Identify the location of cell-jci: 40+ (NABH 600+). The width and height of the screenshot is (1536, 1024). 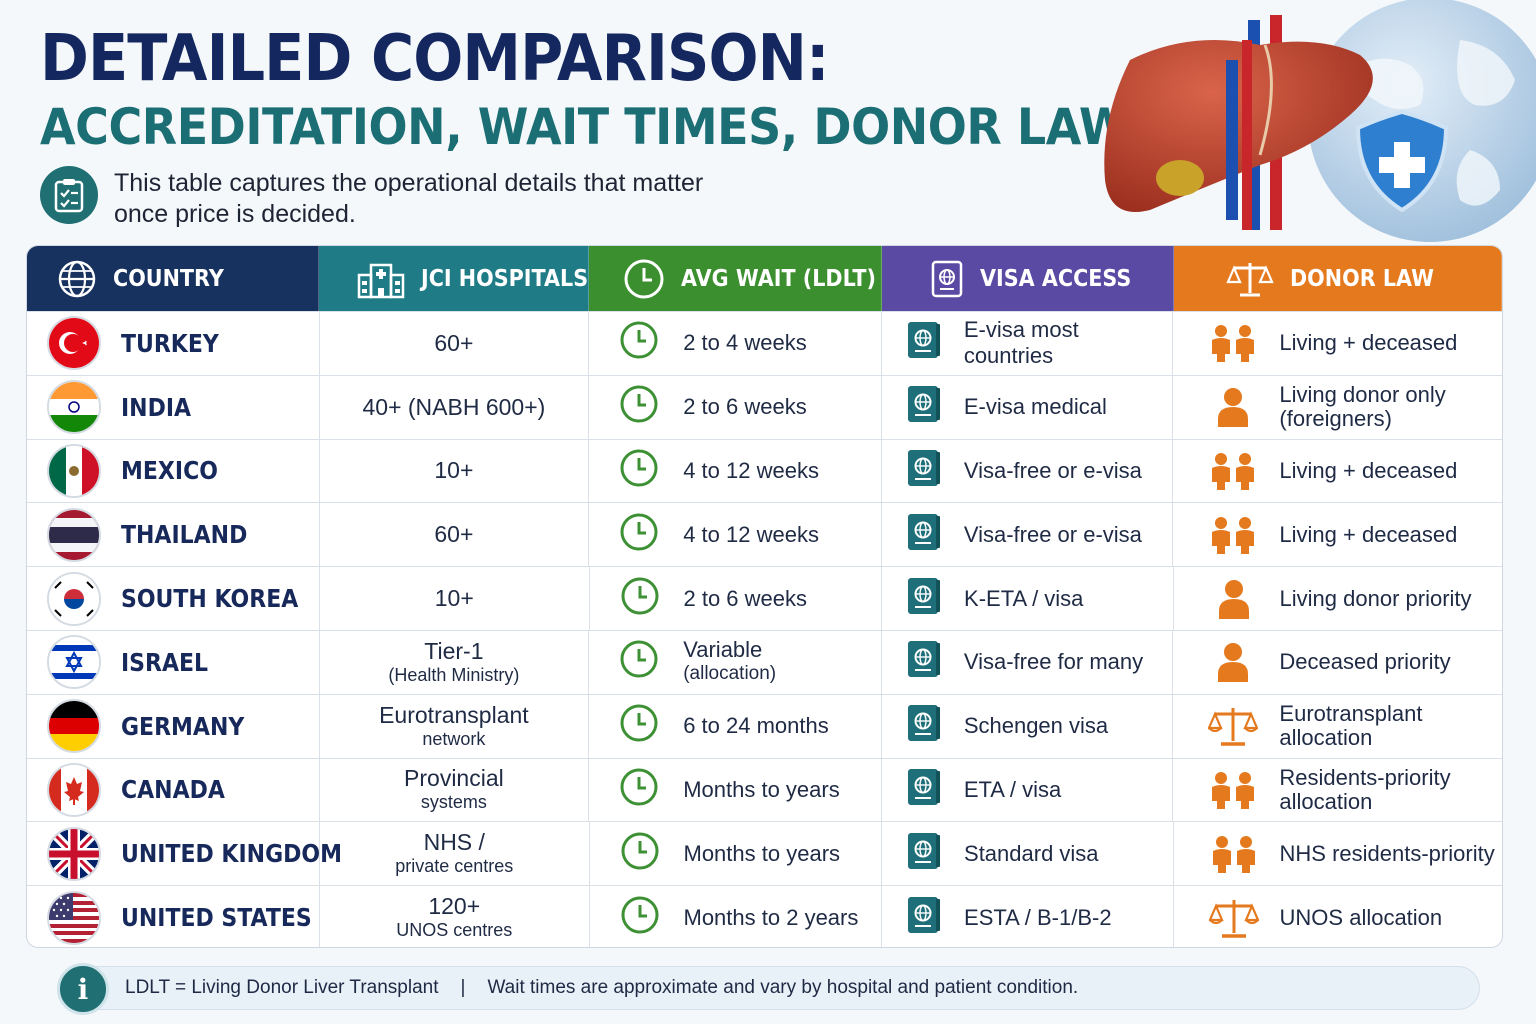
(455, 407).